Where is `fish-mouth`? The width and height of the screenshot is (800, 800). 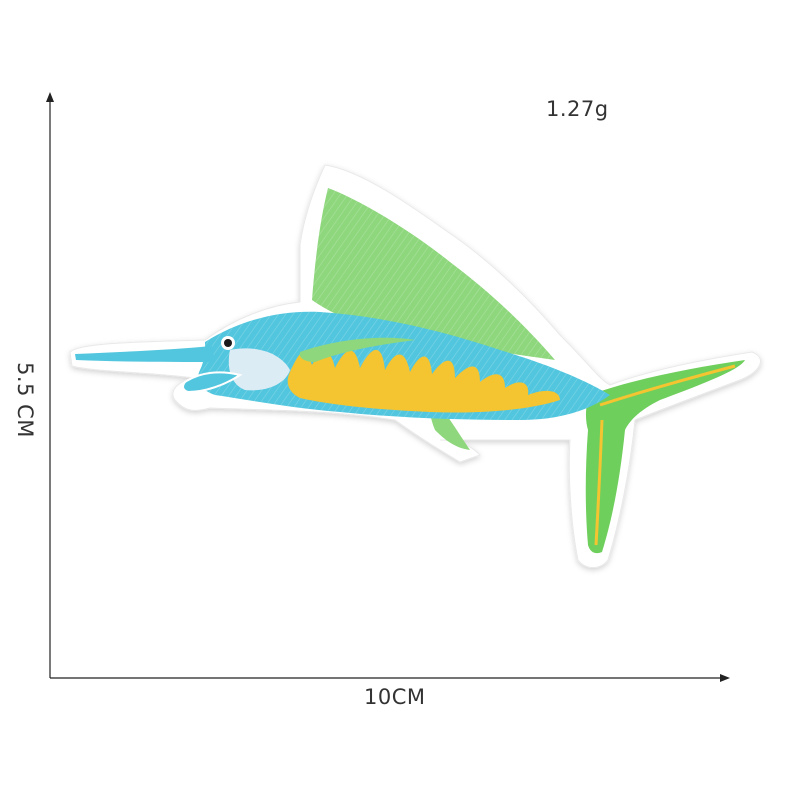 fish-mouth is located at coordinates (212, 382).